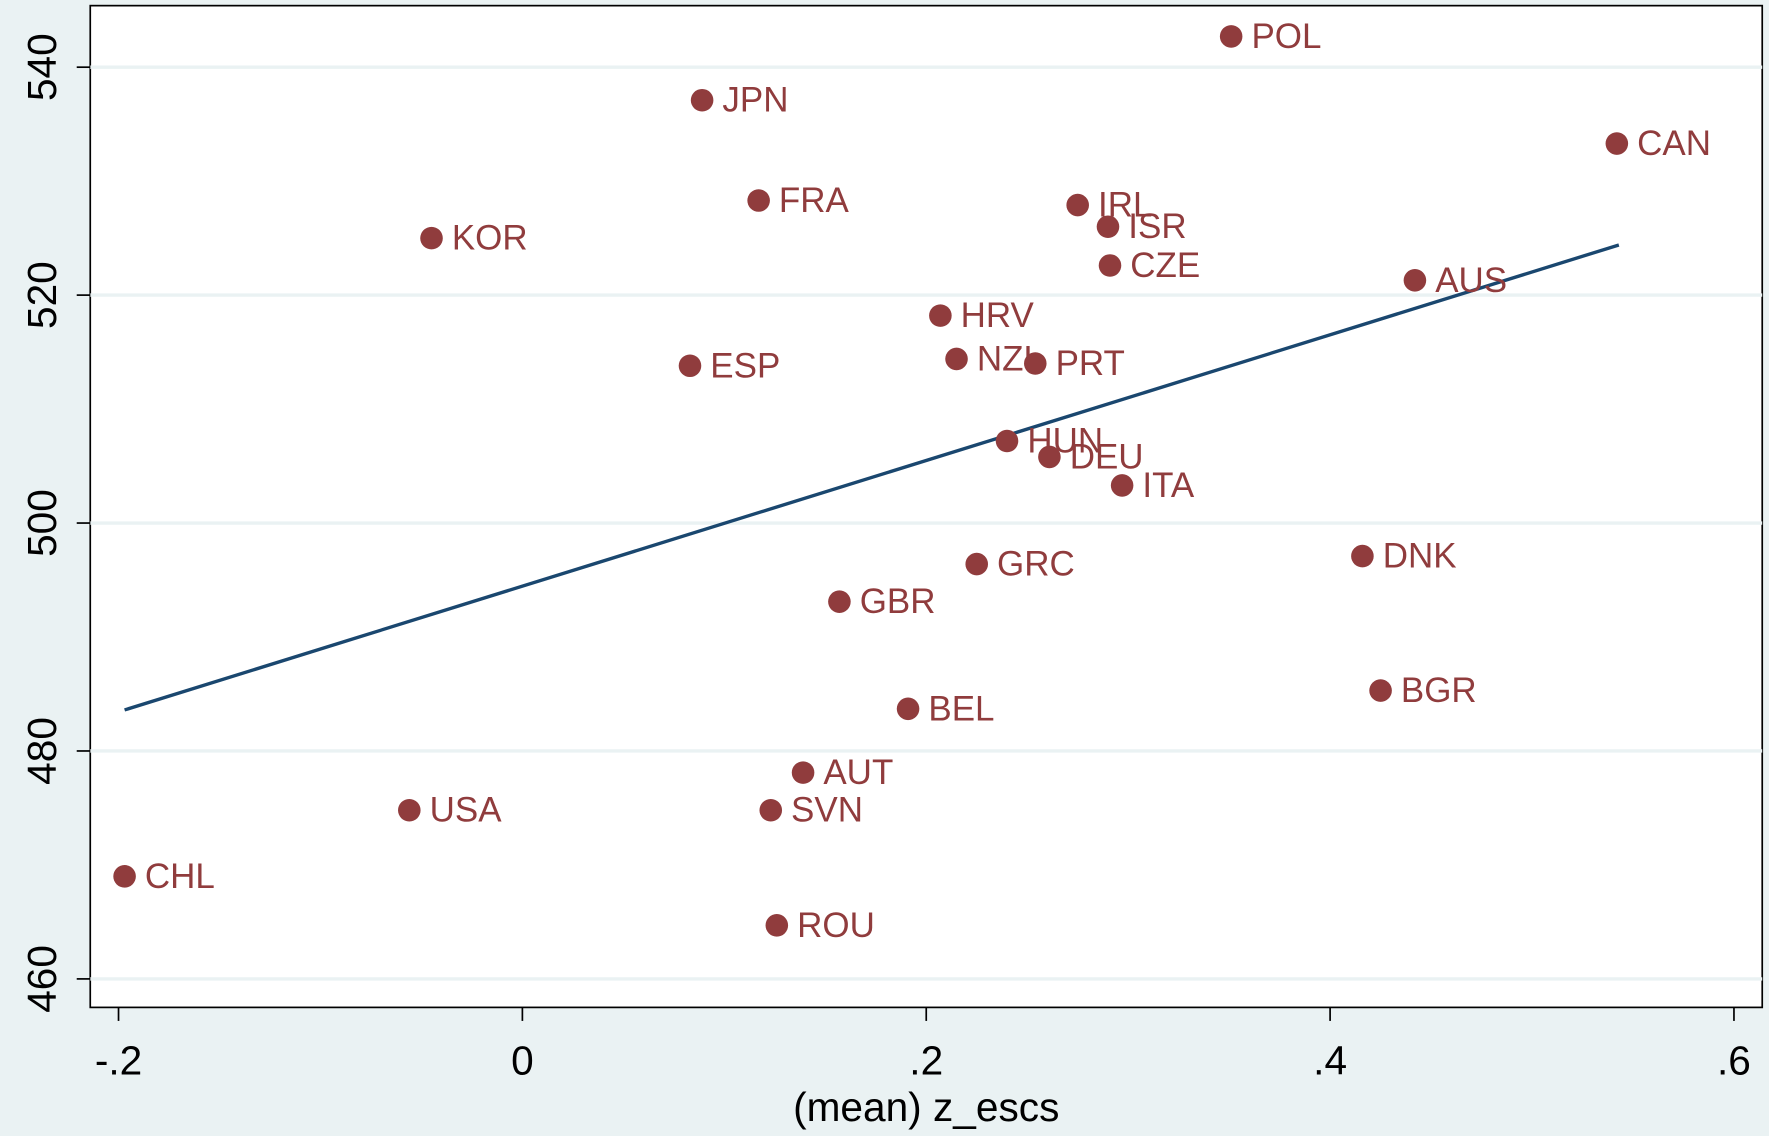 This screenshot has height=1136, width=1769. Describe the element at coordinates (827, 810) in the screenshot. I see `point-label: SVN` at that location.